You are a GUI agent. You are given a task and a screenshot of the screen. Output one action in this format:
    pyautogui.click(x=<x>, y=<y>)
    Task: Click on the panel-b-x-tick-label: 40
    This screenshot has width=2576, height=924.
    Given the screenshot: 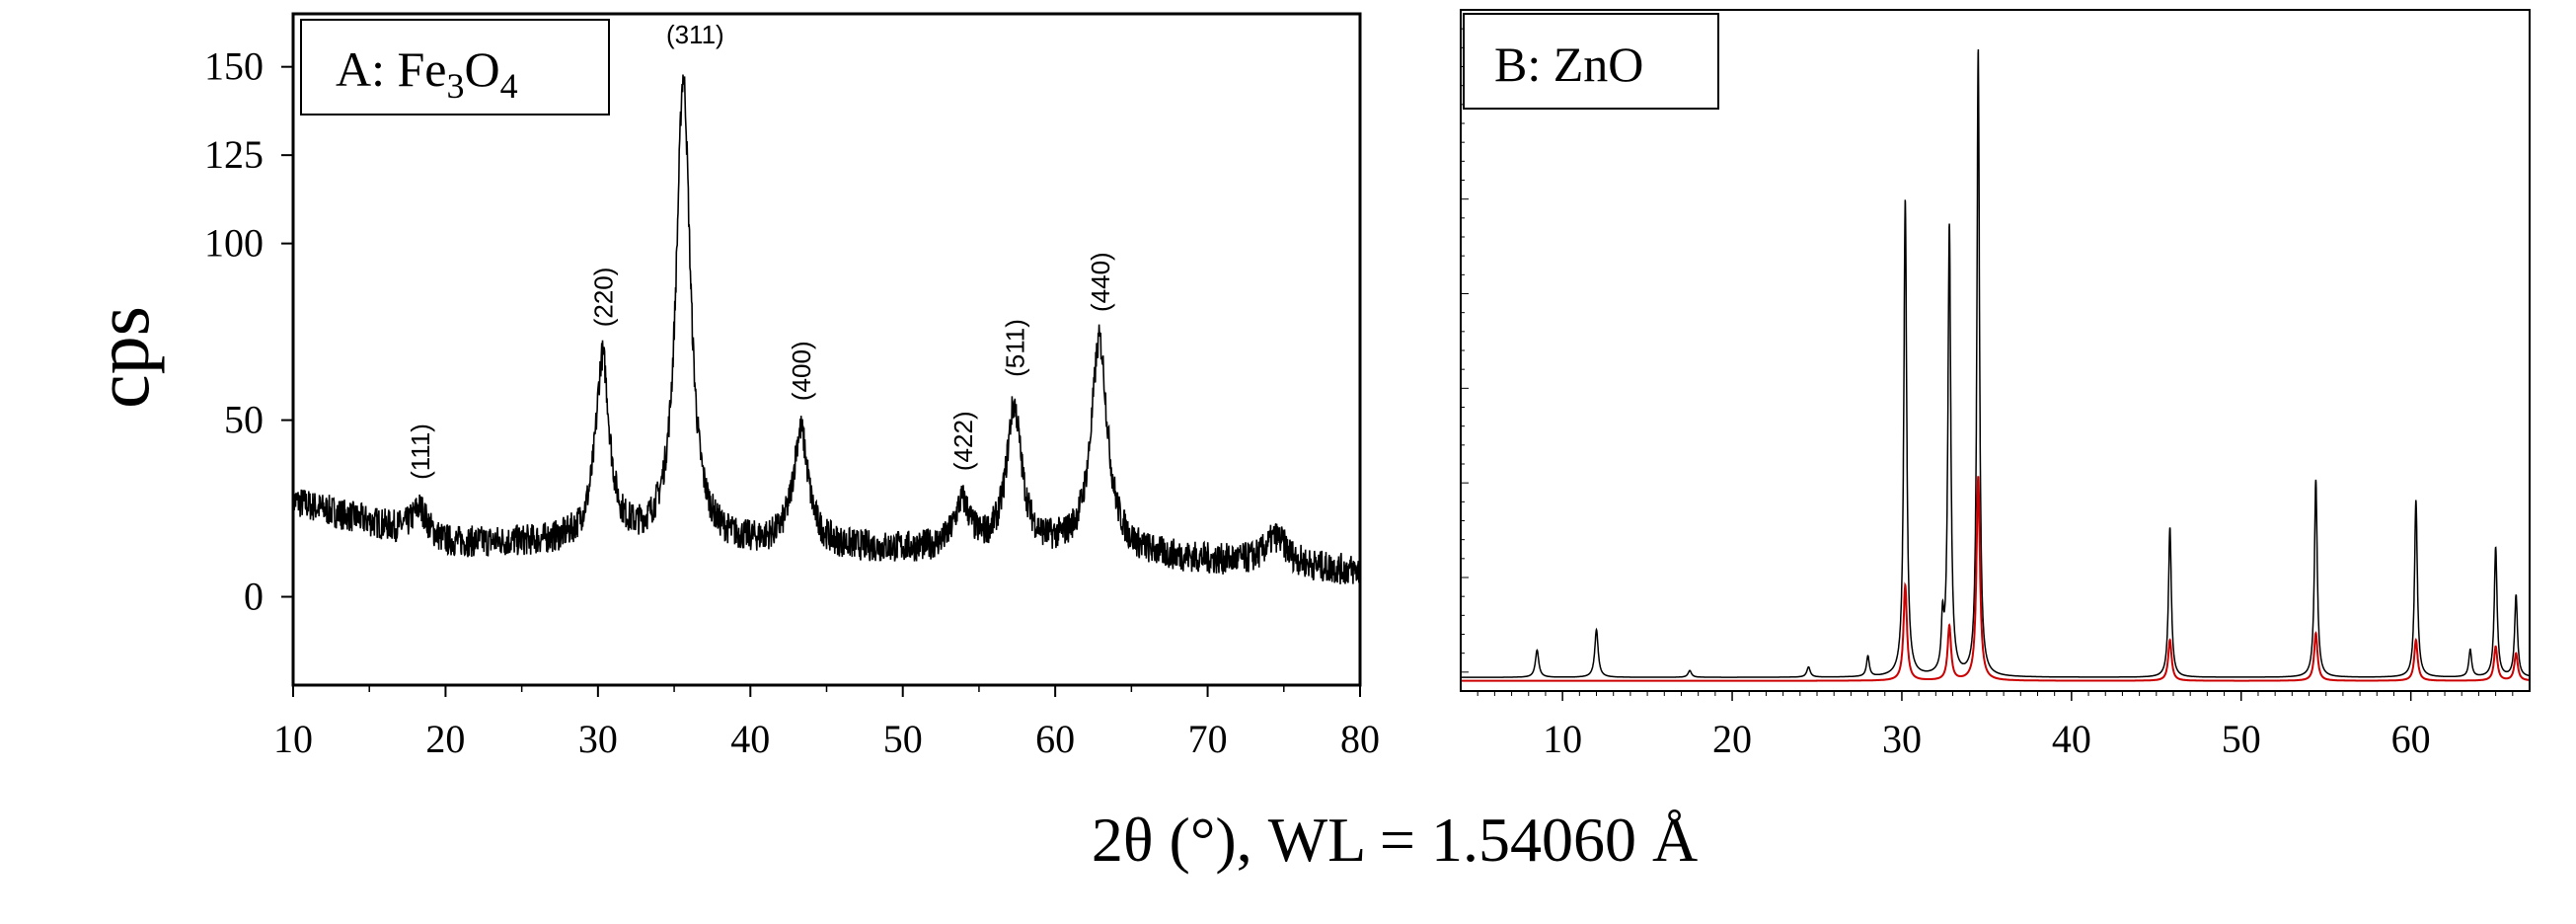 What is the action you would take?
    pyautogui.click(x=2071, y=739)
    